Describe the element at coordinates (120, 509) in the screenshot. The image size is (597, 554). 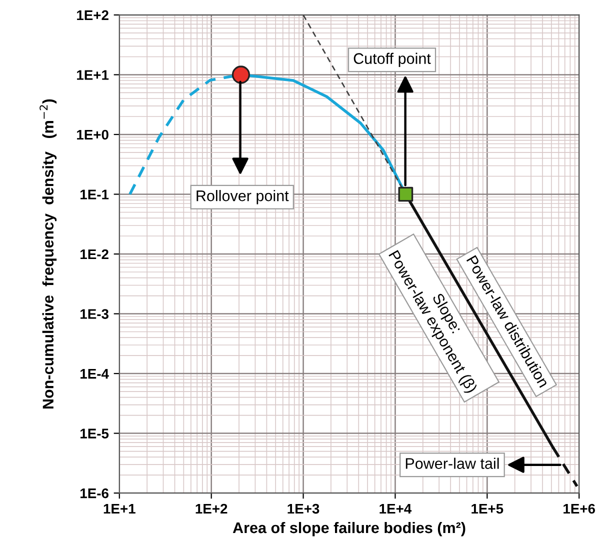
I see `x-tick-label: 1E+1` at that location.